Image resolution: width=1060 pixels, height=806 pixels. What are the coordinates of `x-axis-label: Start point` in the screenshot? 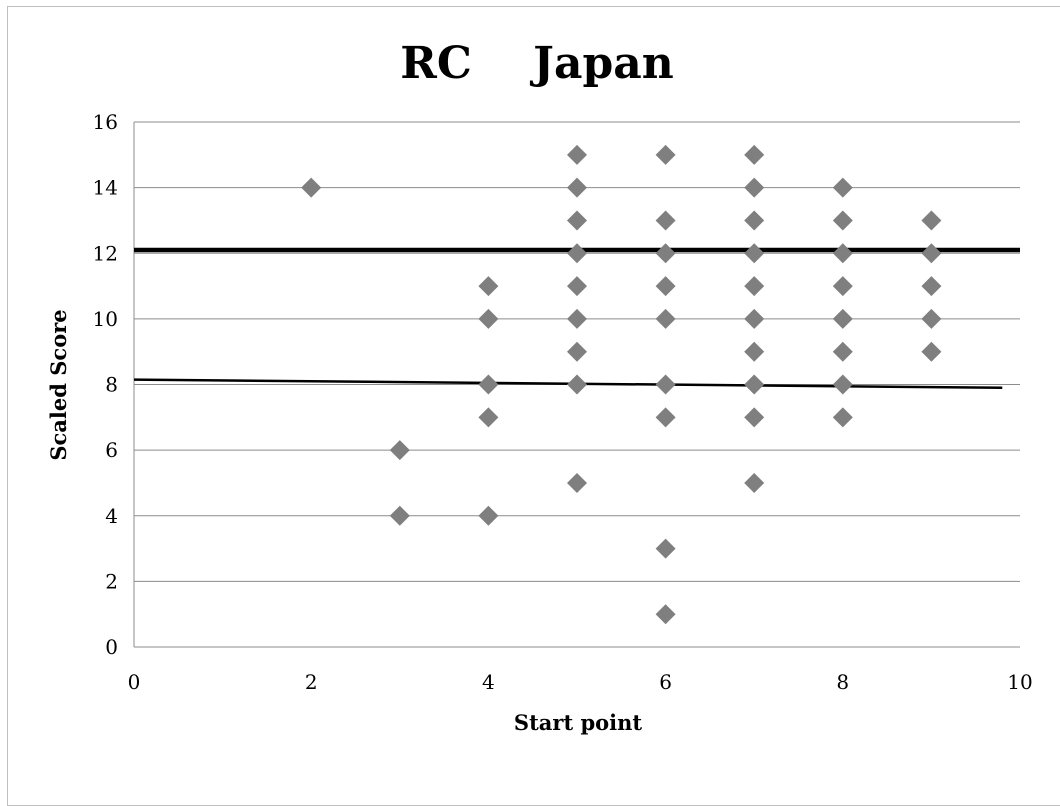 It's located at (578, 722).